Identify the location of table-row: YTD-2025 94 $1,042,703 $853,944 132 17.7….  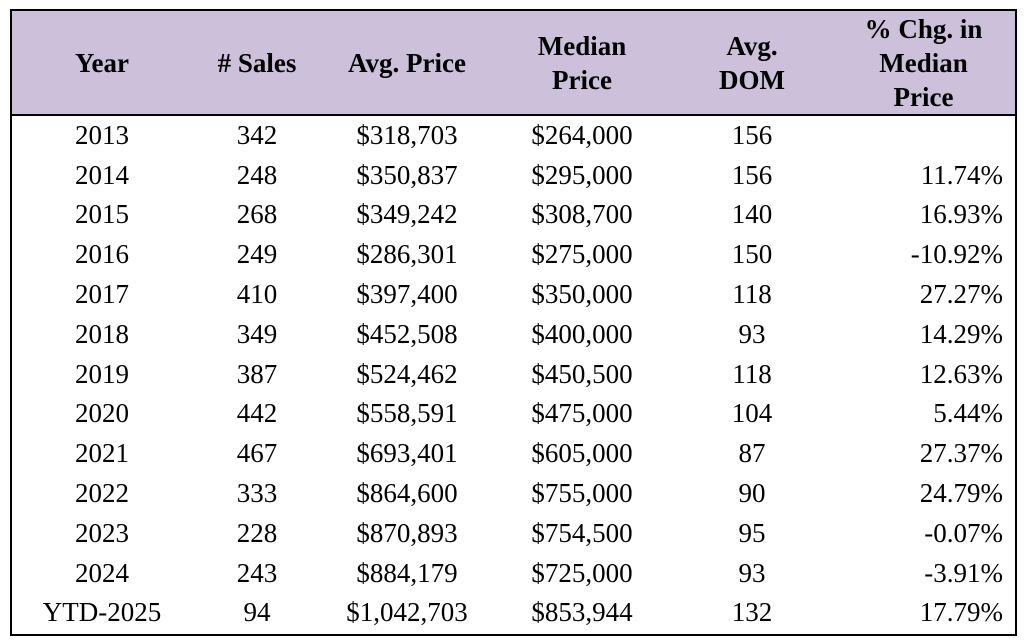
(513, 613).